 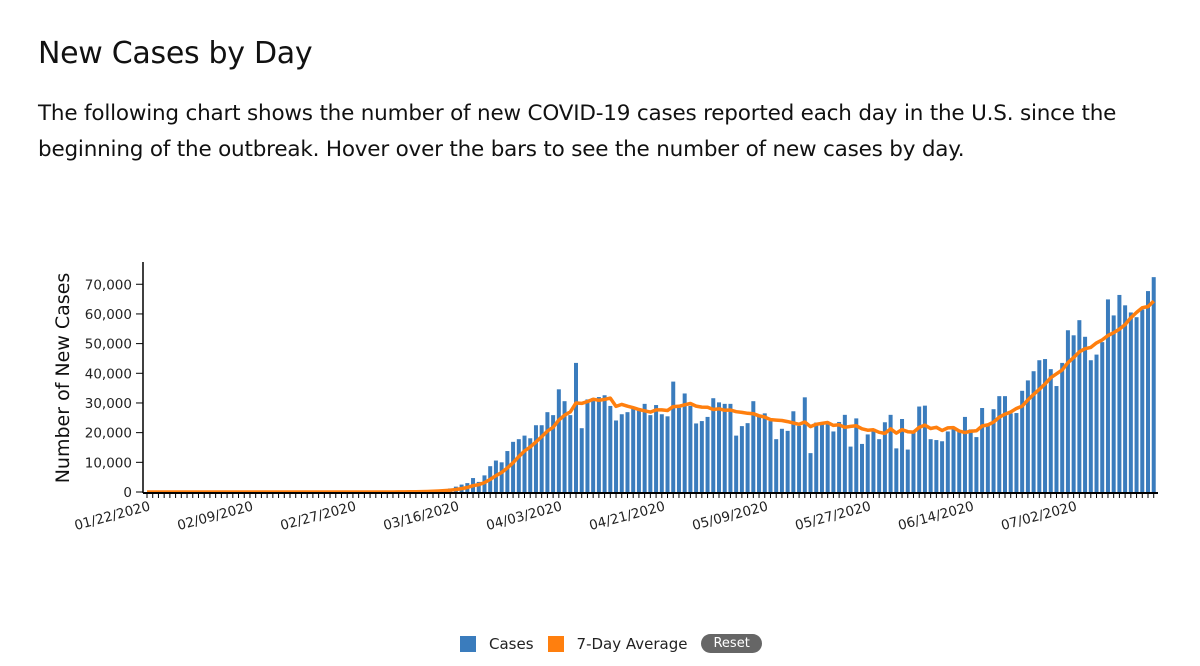 What do you see at coordinates (617, 644) in the screenshot?
I see `legend-item-average: 7-Day Average` at bounding box center [617, 644].